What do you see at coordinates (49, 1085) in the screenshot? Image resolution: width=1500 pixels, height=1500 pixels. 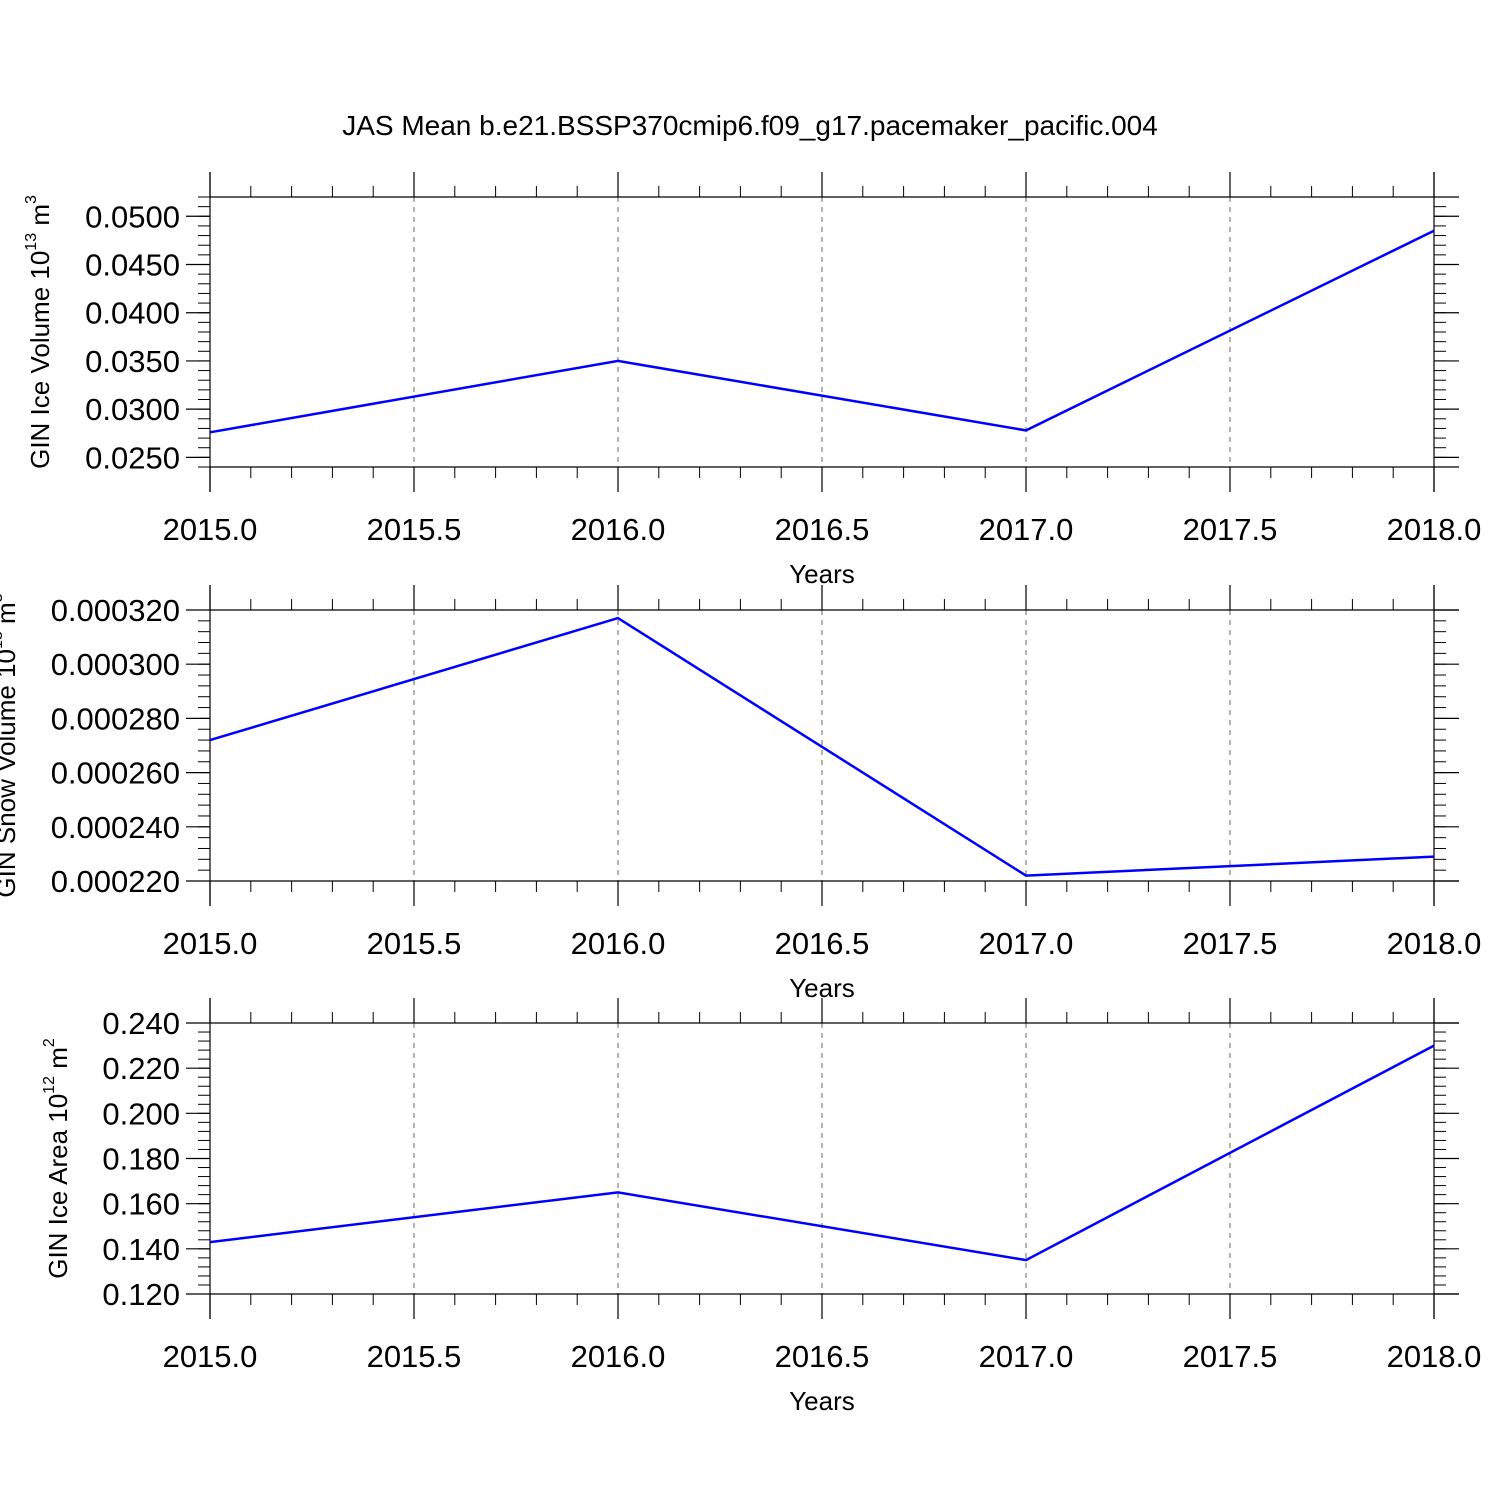 I see `y-axis-title-exponent: 12` at bounding box center [49, 1085].